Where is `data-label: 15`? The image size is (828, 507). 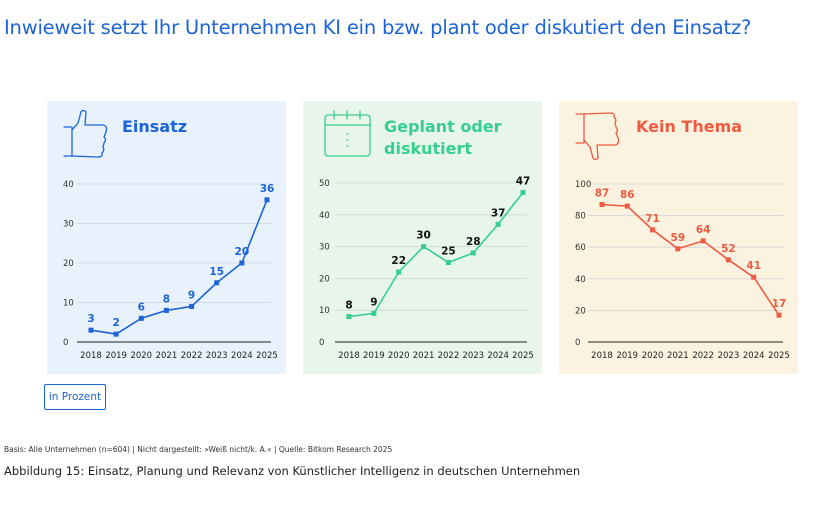 data-label: 15 is located at coordinates (216, 272).